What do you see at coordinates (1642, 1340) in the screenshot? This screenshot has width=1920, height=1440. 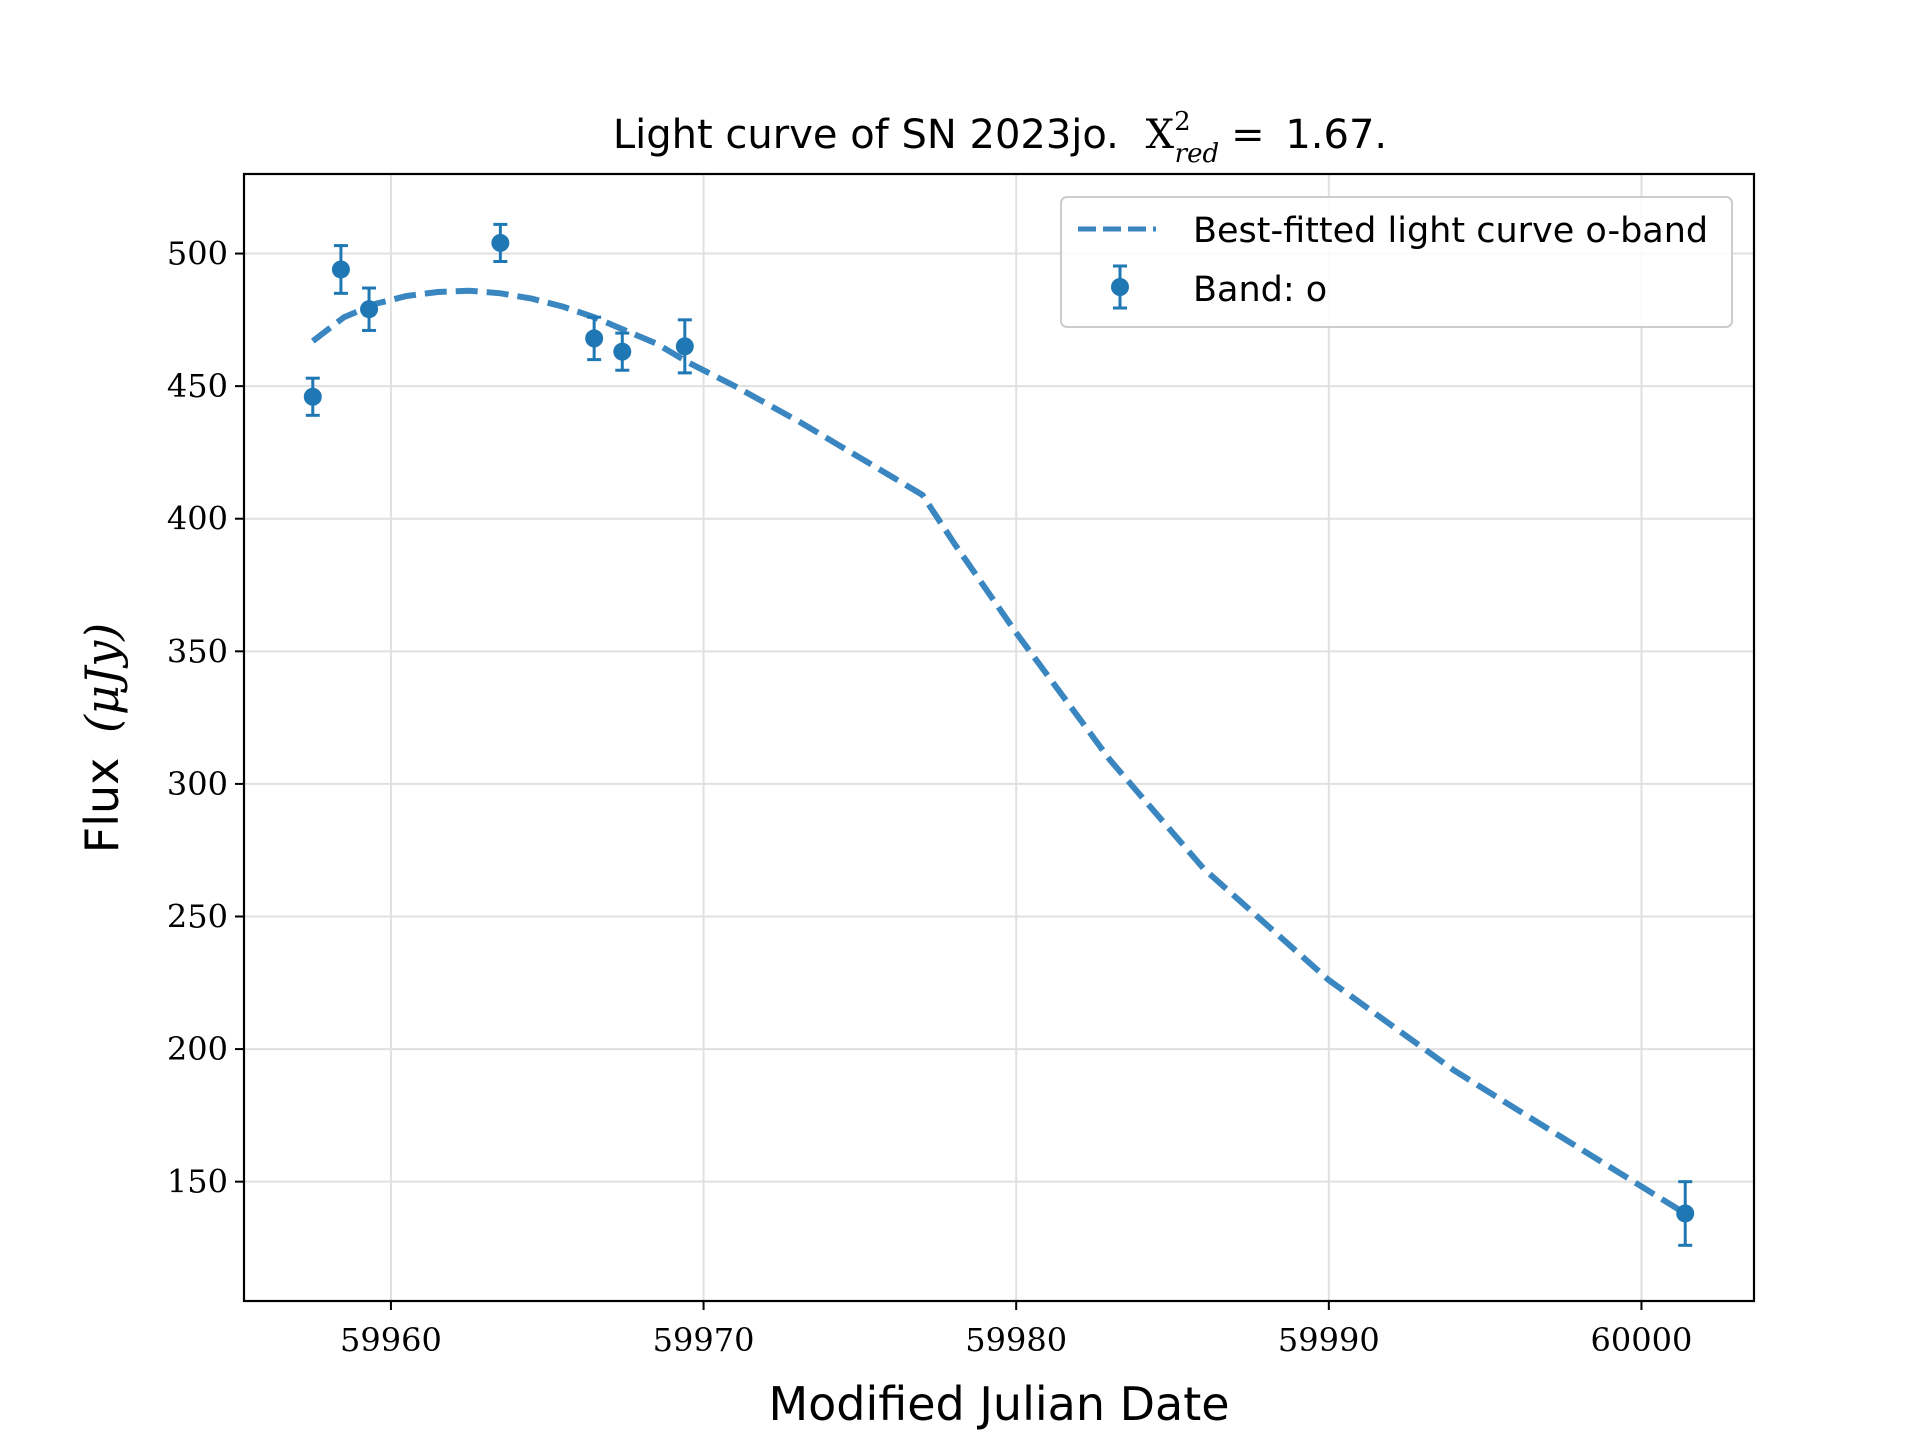 I see `x-tick-label: 60000` at bounding box center [1642, 1340].